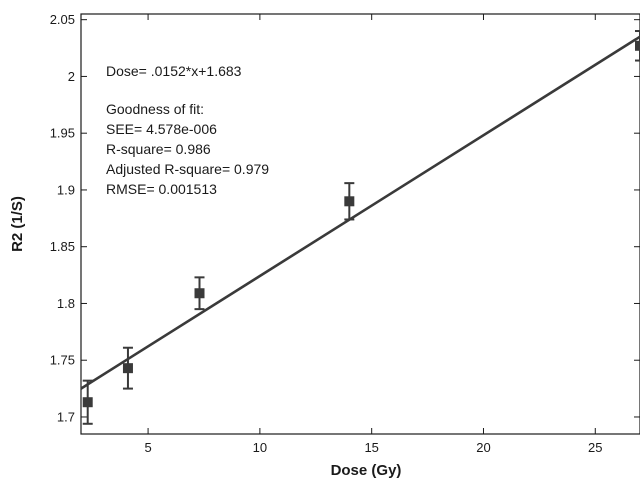 This screenshot has width=640, height=481. I want to click on annotation-see: SEE= 4.578e-006, so click(161, 129).